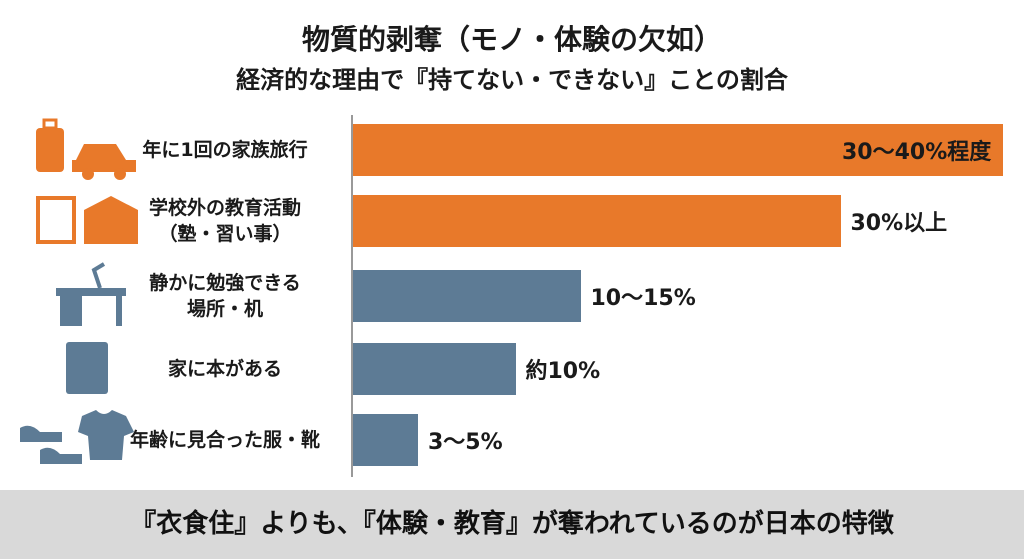 Image resolution: width=1024 pixels, height=559 pixels. Describe the element at coordinates (86, 149) in the screenshot. I see `travel-icon` at that location.